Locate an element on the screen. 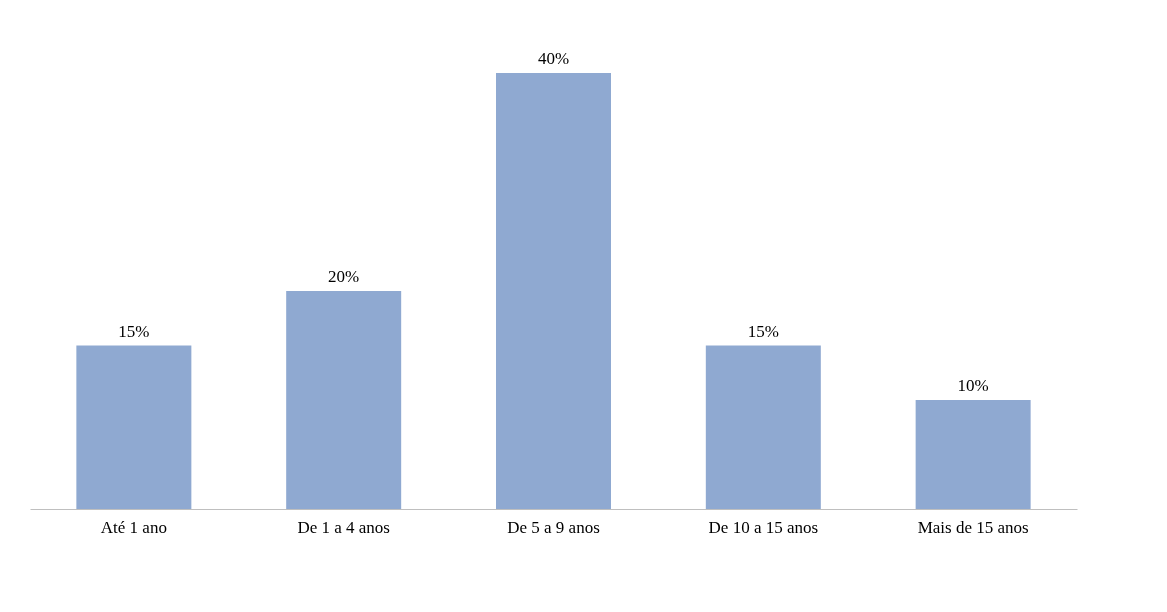 The width and height of the screenshot is (1167, 612). x-tick-label: De 10 a 15 anos is located at coordinates (763, 527).